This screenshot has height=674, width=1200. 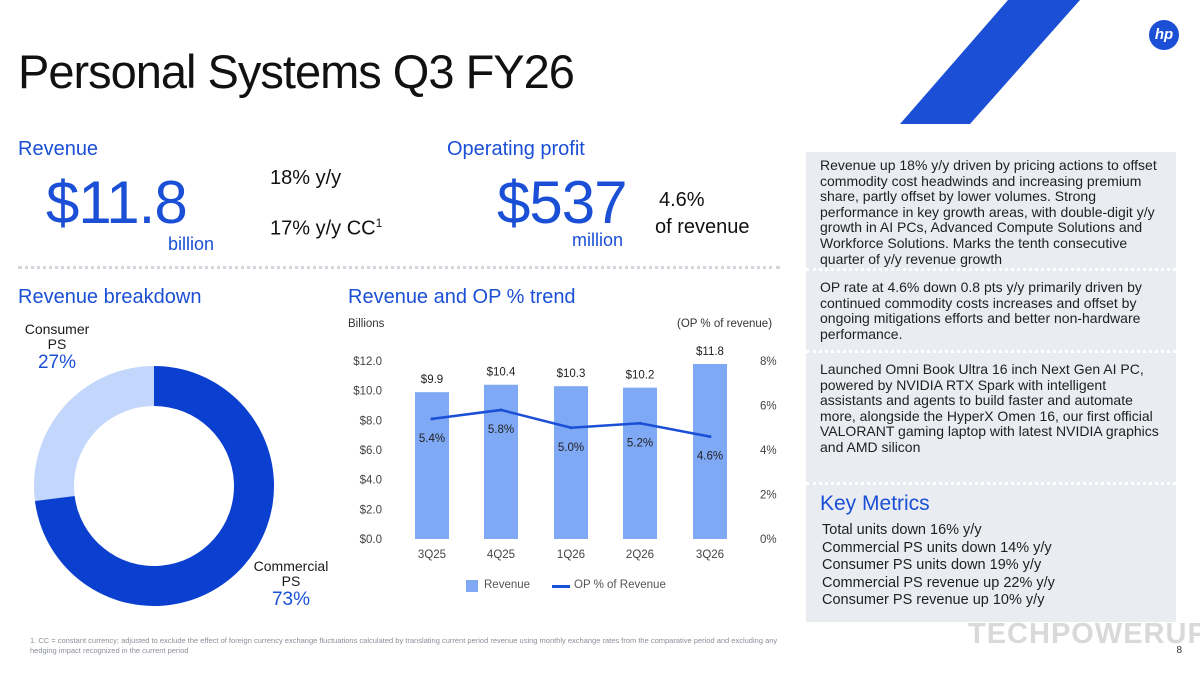 I want to click on right-axis-label: (OP % of revenue), so click(x=725, y=324).